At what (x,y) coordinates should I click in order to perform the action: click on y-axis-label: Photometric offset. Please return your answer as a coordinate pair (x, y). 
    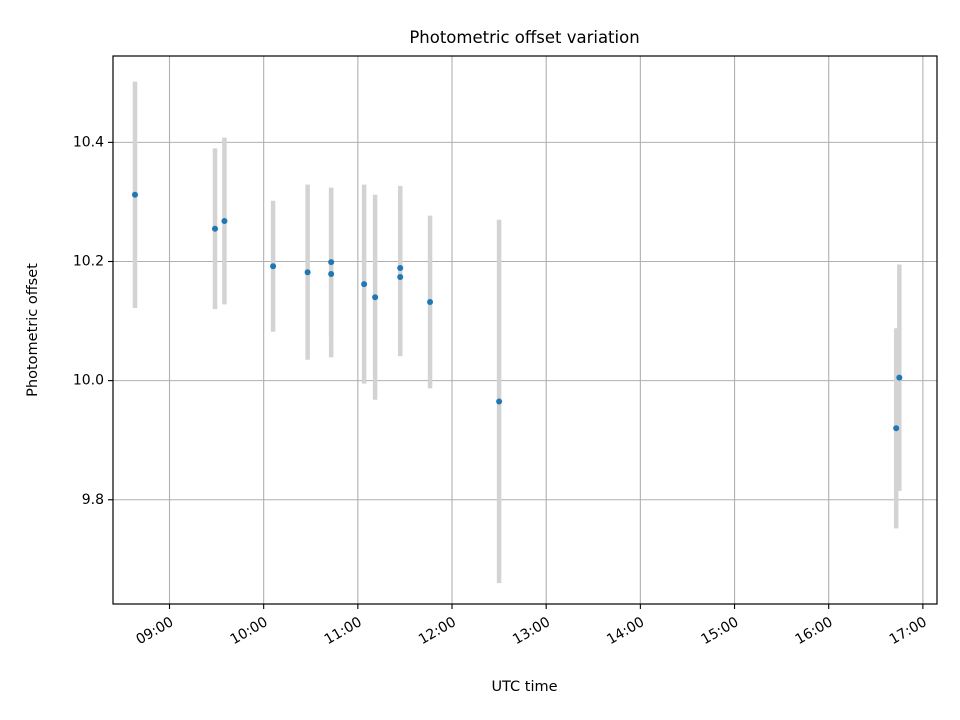
    Looking at the image, I should click on (33, 330).